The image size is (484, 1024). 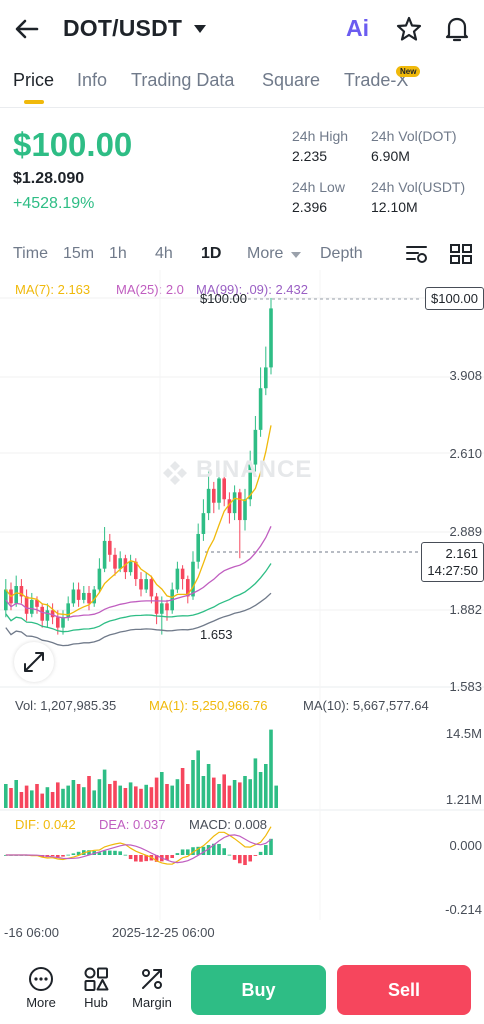 I want to click on ma25-legend: MA(25): 2.0, so click(x=150, y=289).